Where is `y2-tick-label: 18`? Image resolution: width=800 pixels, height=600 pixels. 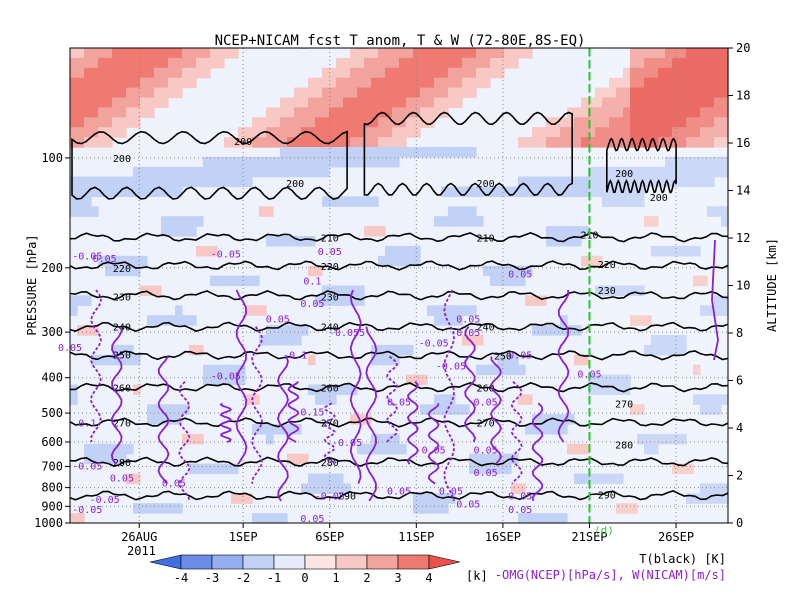 y2-tick-label: 18 is located at coordinates (743, 96).